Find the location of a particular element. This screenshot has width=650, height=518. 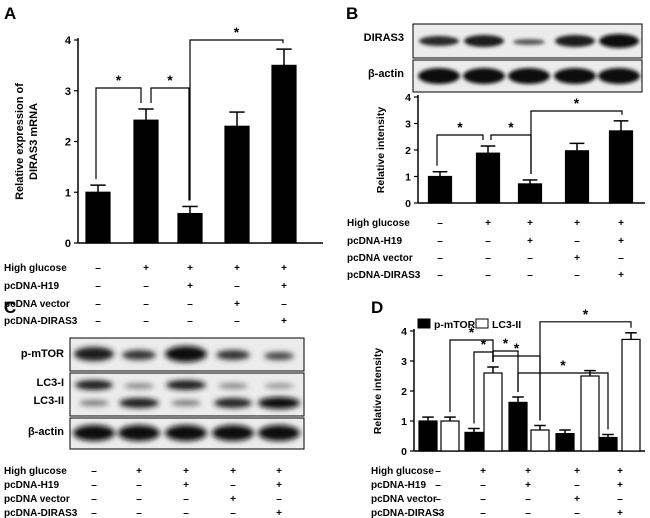

blot-label-beta-actin-c: β-actin is located at coordinates (46, 432).